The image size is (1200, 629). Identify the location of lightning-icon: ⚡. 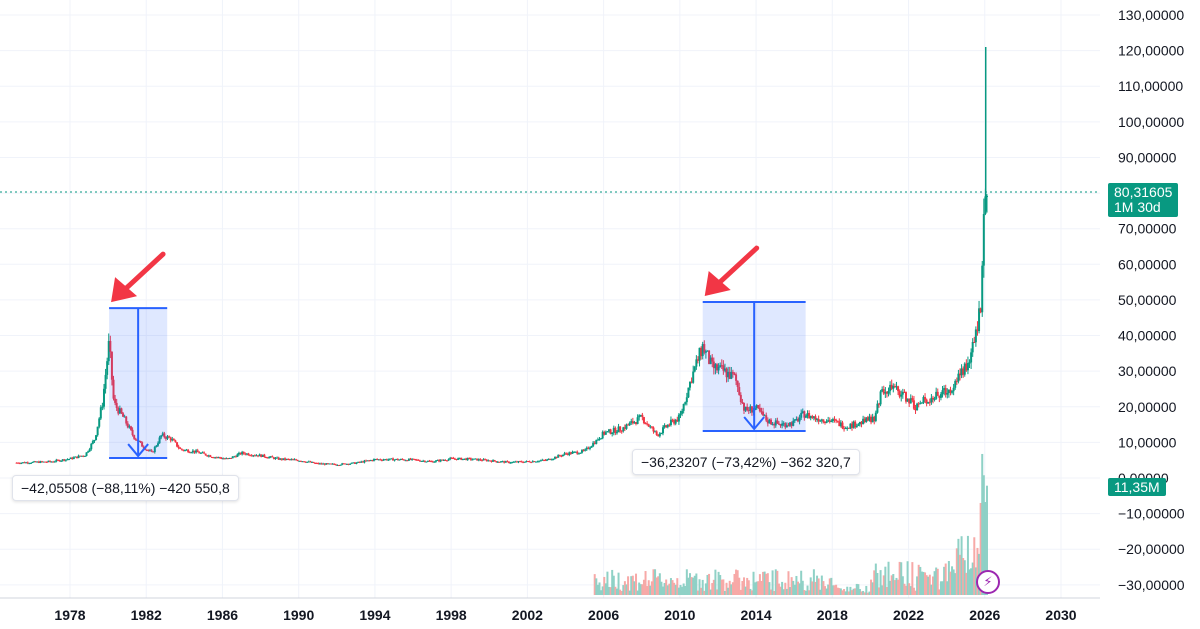
(988, 582).